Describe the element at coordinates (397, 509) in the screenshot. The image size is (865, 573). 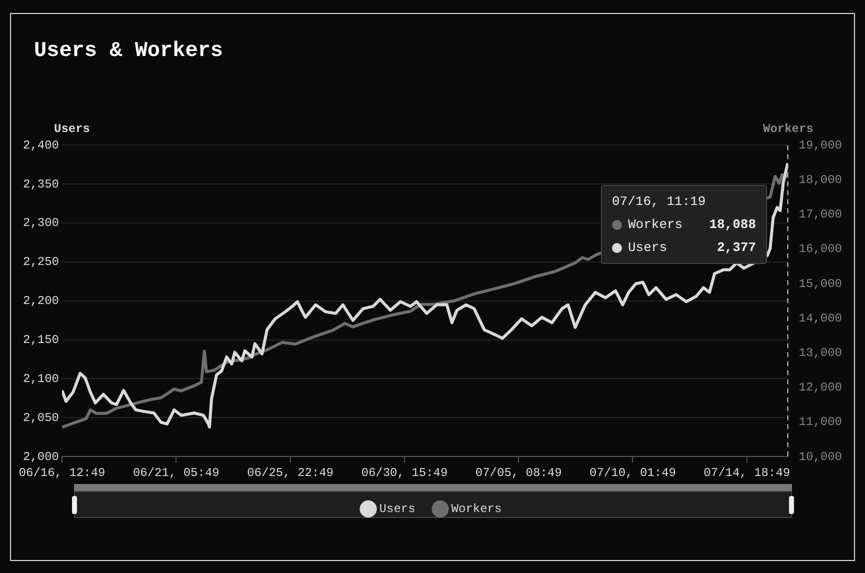
I see `legend-label: Users` at that location.